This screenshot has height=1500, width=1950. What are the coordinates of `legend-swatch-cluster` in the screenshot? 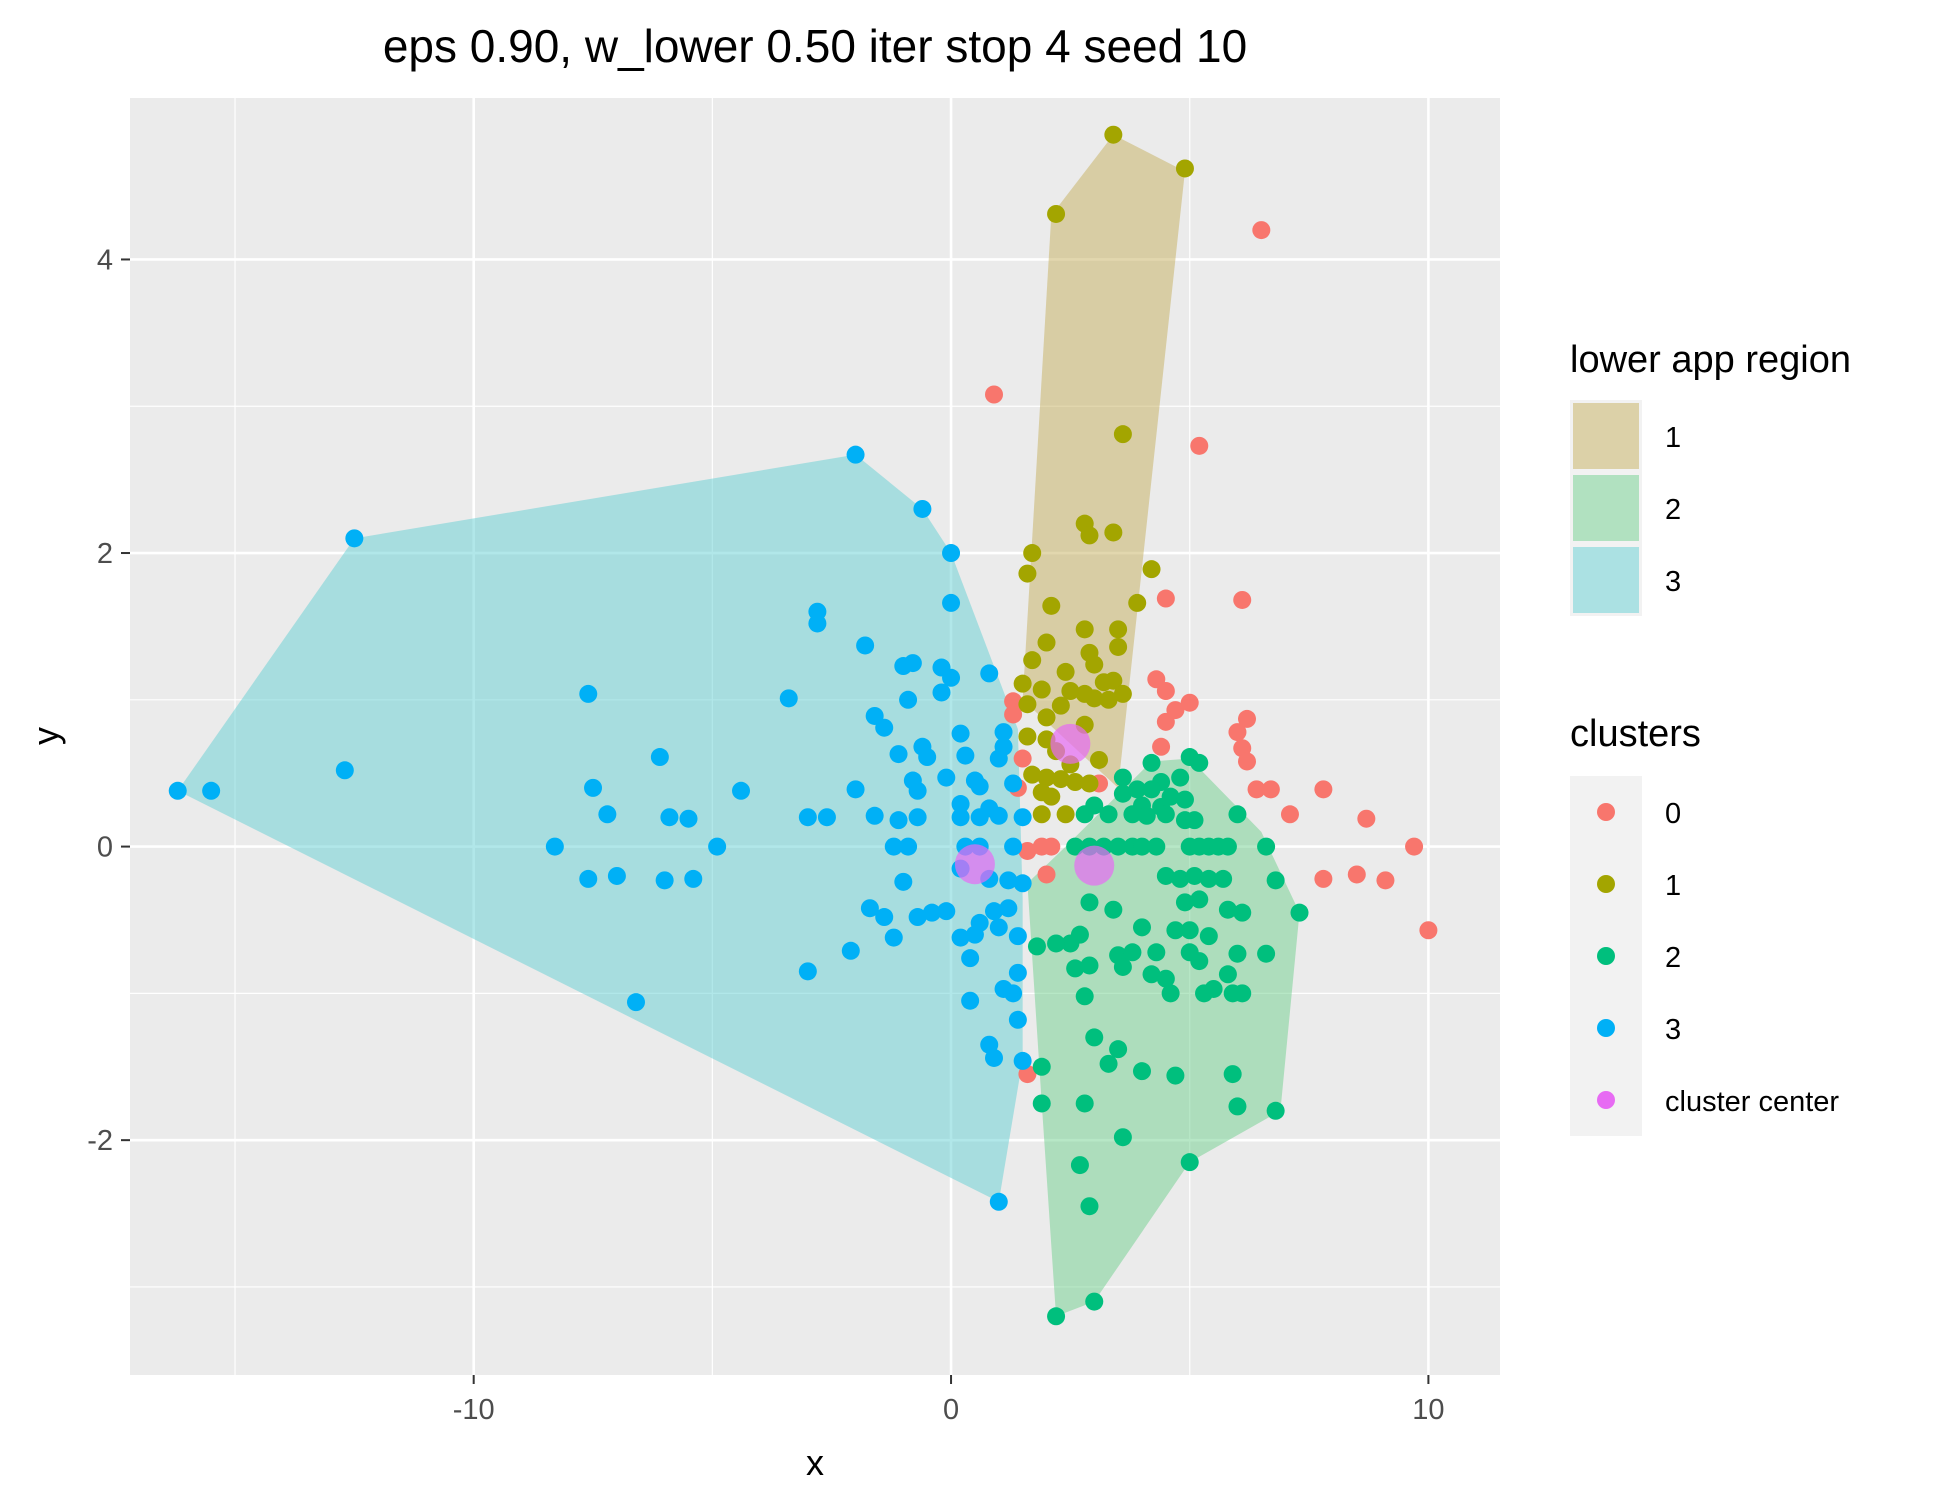 It's located at (1606, 812).